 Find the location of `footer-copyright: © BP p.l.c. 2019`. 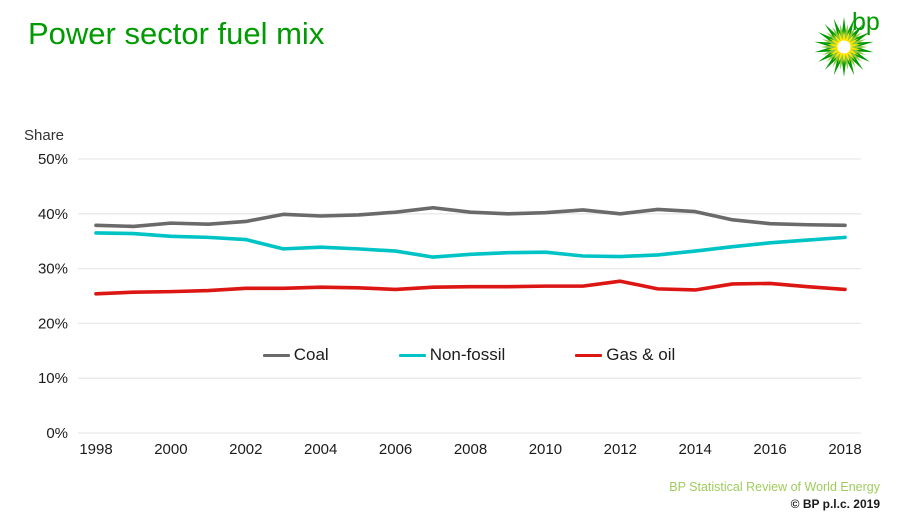

footer-copyright: © BP p.l.c. 2019 is located at coordinates (835, 503).